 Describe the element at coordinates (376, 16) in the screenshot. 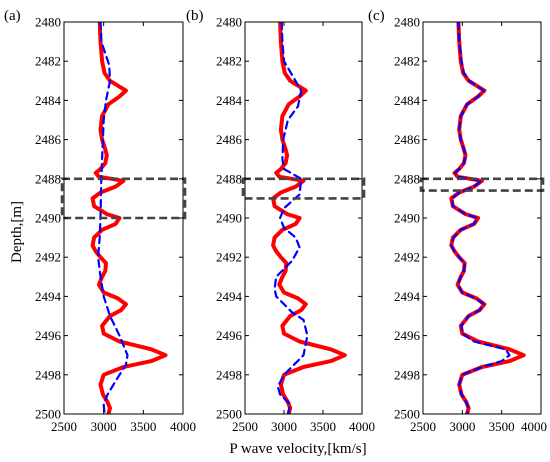

I see `panel-label: (c)` at that location.